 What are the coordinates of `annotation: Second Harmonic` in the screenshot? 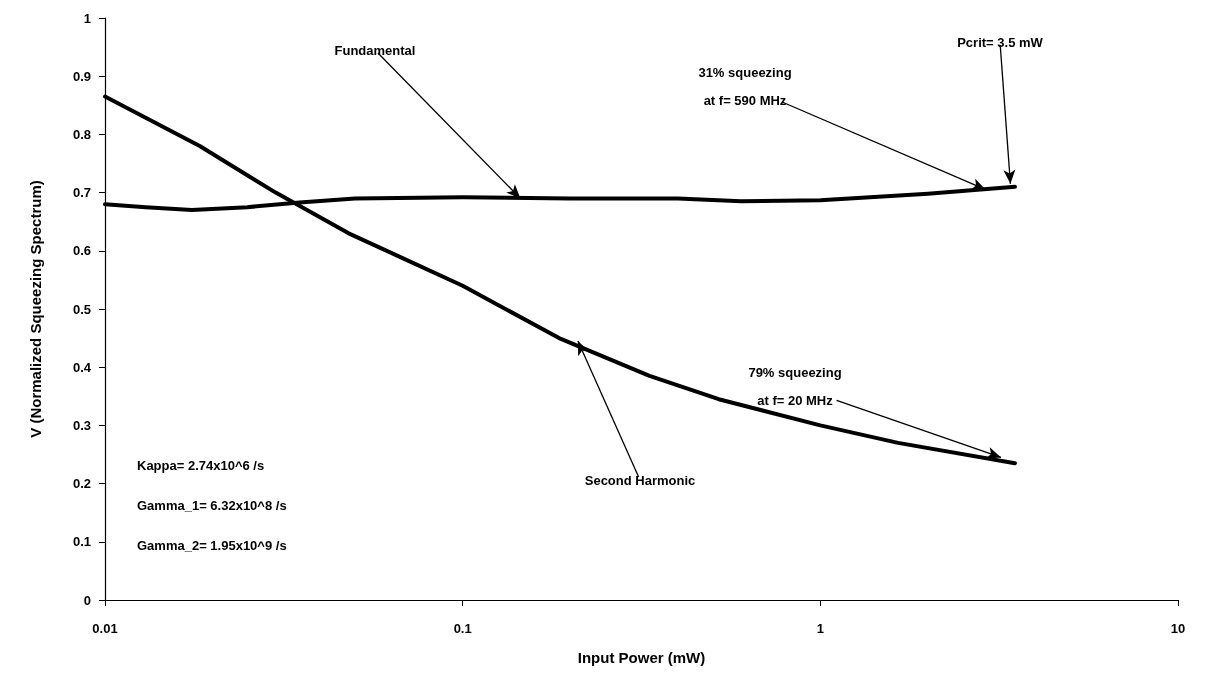 It's located at (640, 480).